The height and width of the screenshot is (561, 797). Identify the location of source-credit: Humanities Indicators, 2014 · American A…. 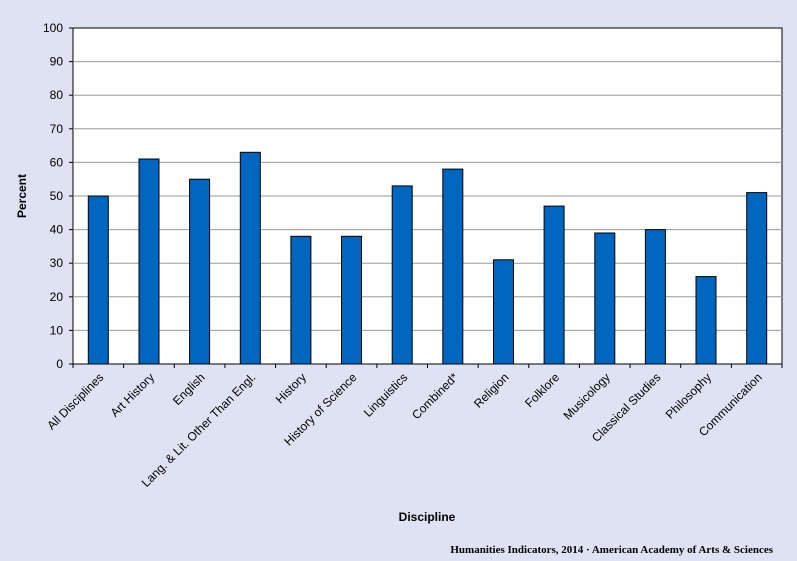
(611, 550).